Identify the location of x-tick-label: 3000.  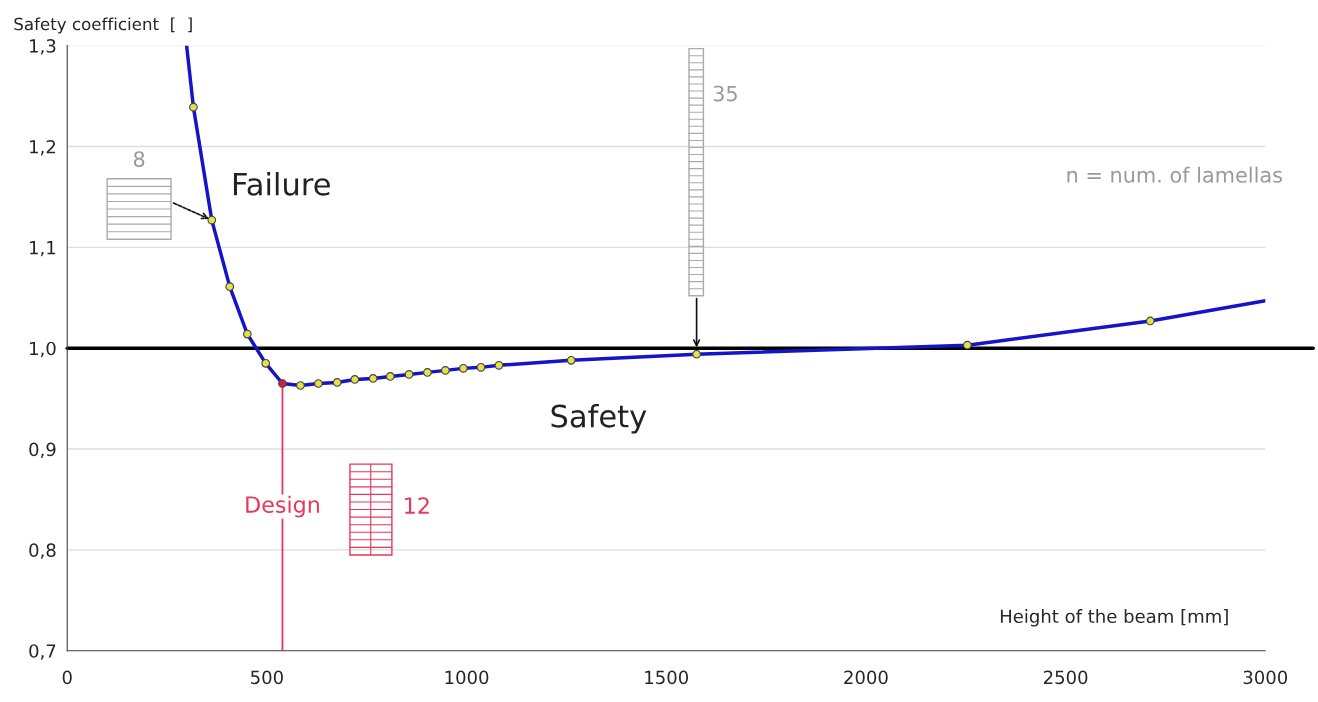
(1265, 677).